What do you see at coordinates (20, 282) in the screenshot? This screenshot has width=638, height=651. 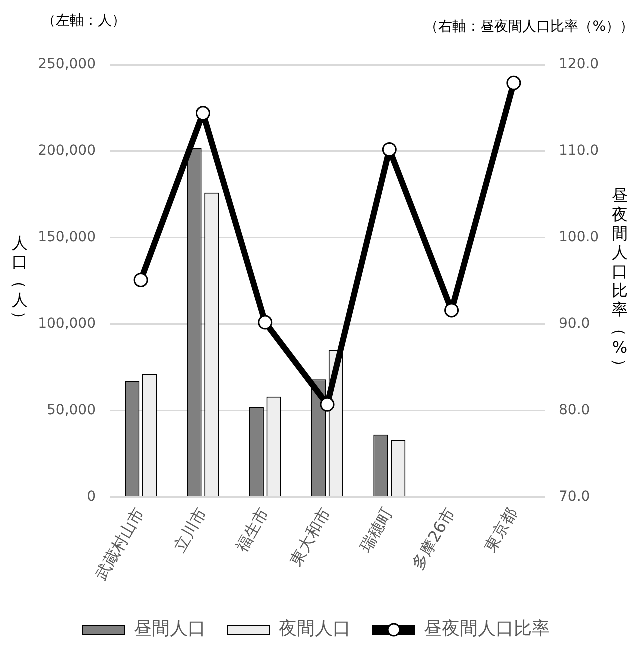 I see `y-axis-title: 人口（人）` at bounding box center [20, 282].